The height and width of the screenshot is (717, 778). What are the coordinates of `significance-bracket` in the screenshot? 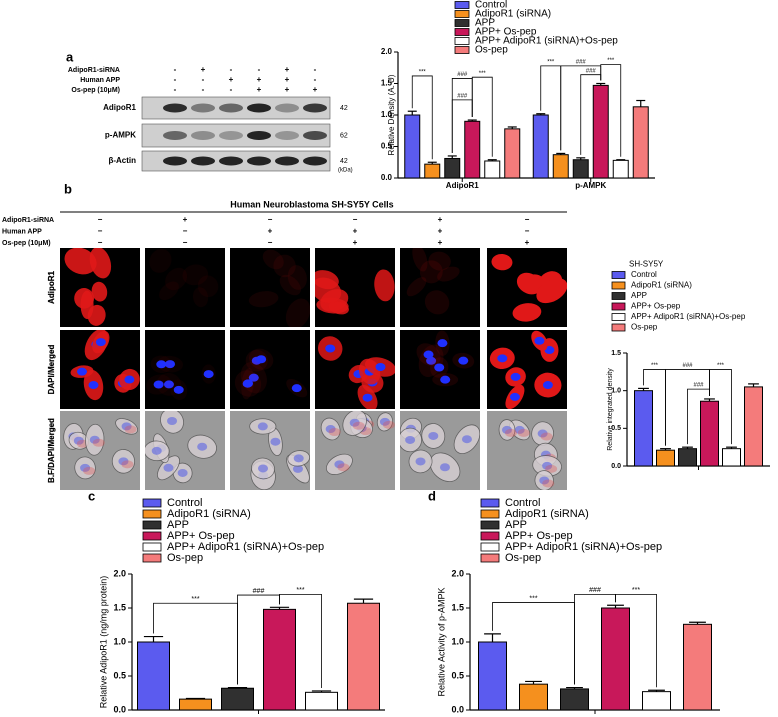 It's located at (720, 407).